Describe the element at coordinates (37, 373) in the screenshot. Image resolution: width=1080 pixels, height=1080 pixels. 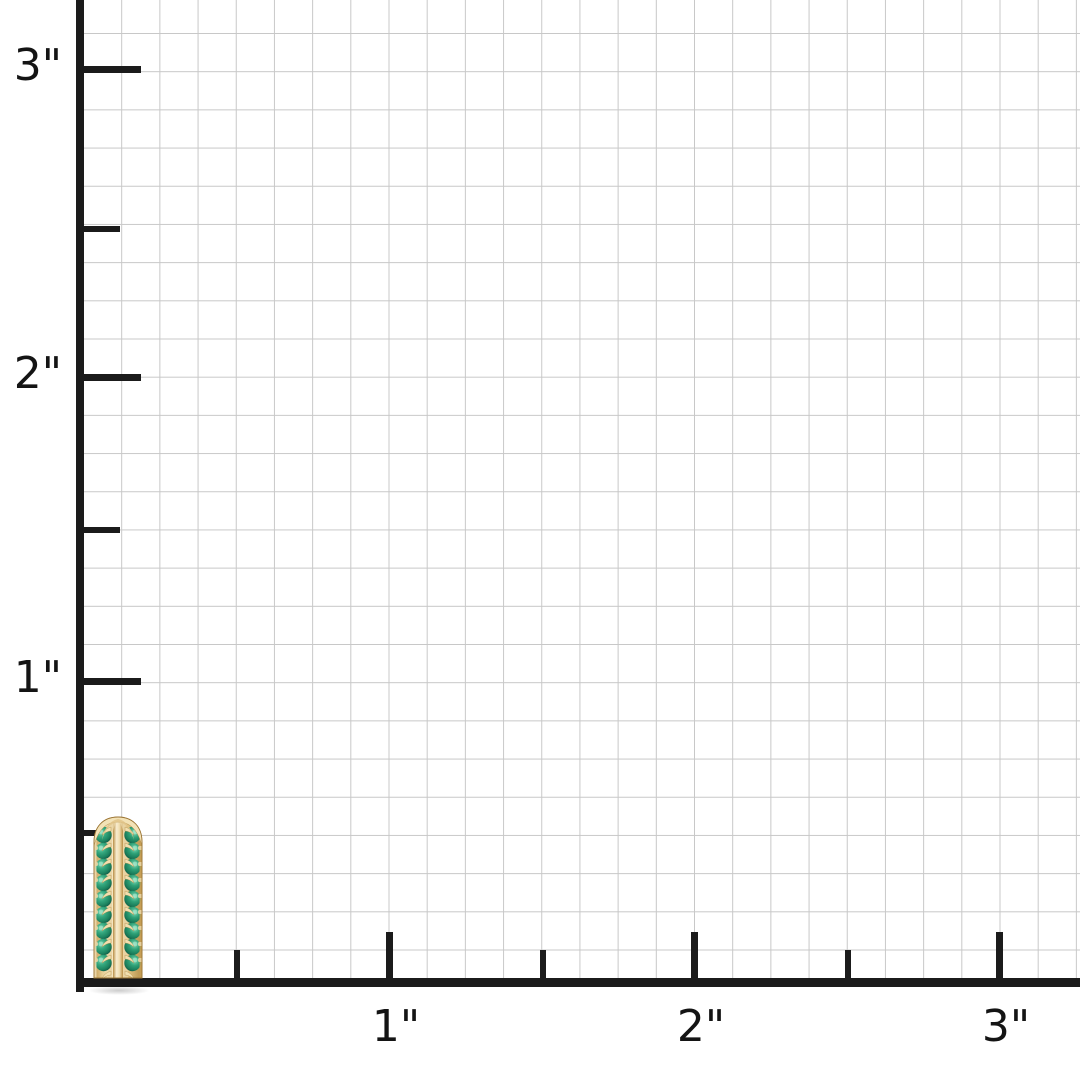
I see `y-tick-label-2in: 2"` at that location.